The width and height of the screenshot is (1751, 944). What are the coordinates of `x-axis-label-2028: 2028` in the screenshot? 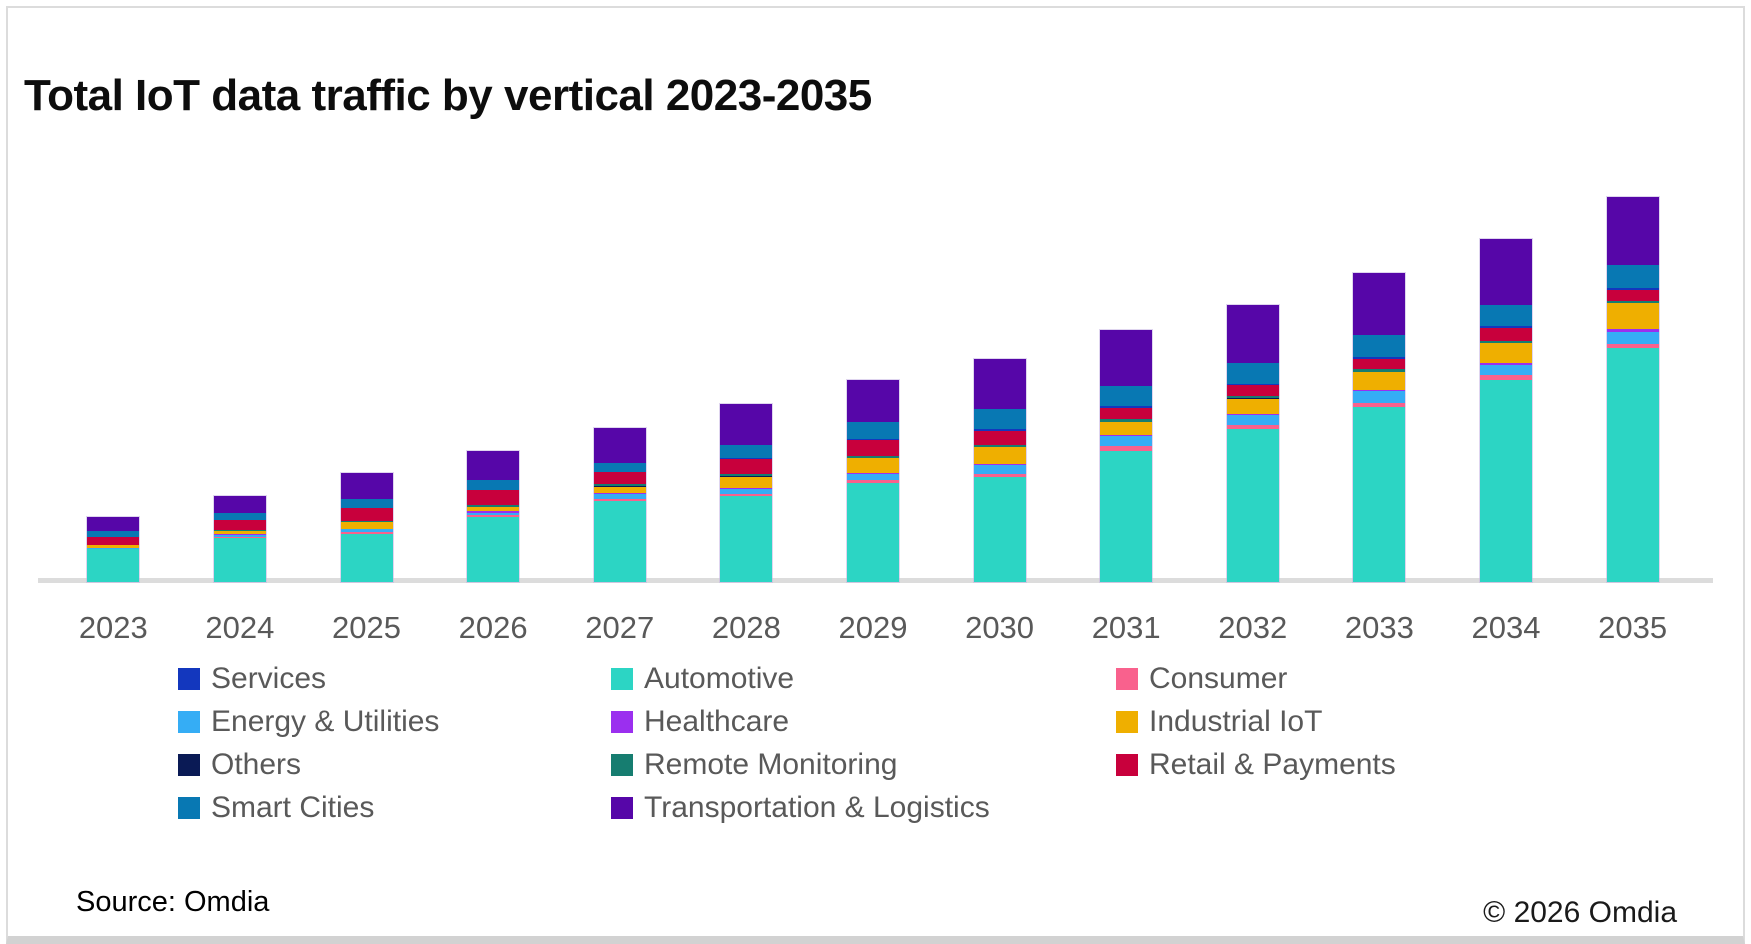 It's located at (746, 627).